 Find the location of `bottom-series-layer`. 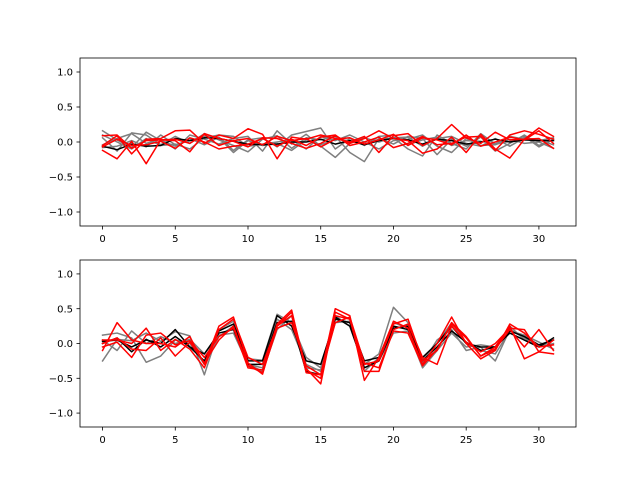

bottom-series-layer is located at coordinates (328, 345).